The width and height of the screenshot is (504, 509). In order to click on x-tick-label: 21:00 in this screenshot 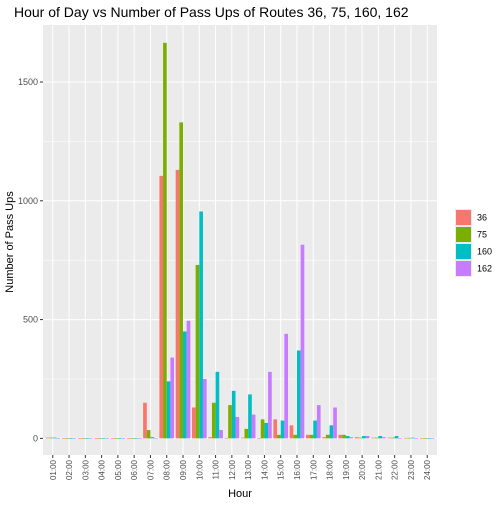, I will do `click(378, 469)`.